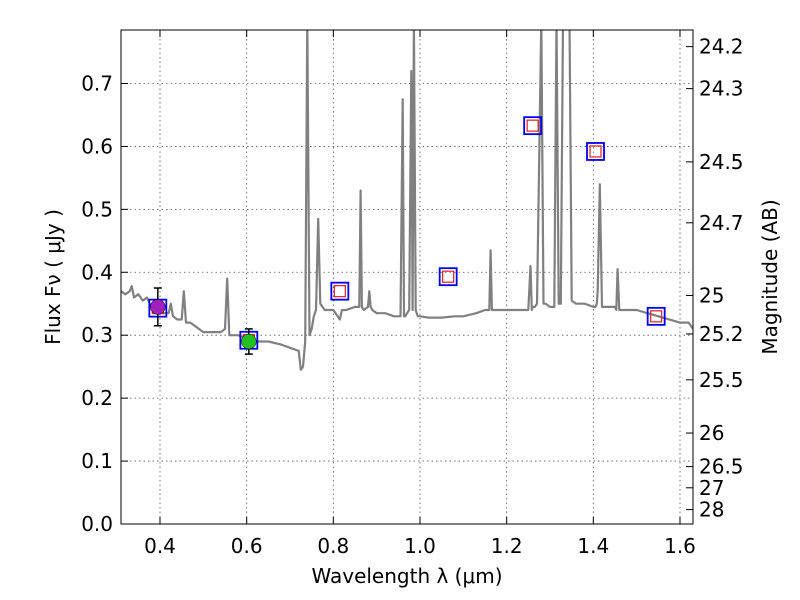 The width and height of the screenshot is (800, 600). Describe the element at coordinates (721, 380) in the screenshot. I see `mag-tick-label: 25.5` at that location.